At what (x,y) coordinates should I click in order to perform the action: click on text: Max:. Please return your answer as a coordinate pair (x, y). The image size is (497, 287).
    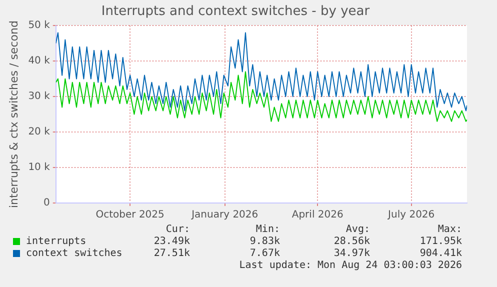
    Looking at the image, I should click on (450, 229).